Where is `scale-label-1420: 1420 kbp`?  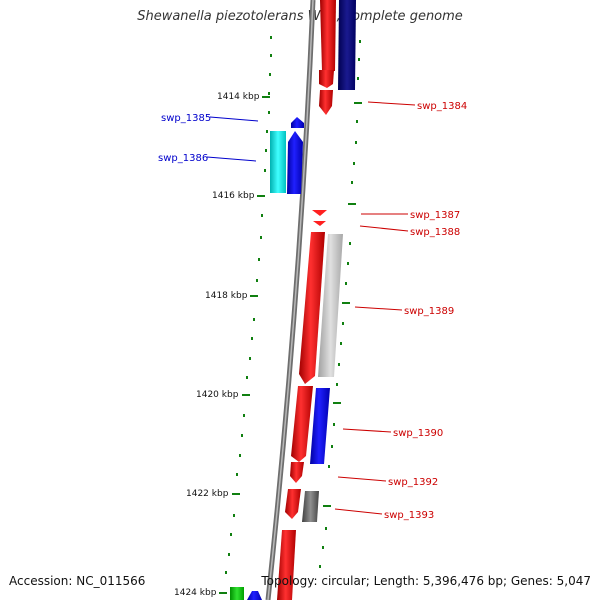 scale-label-1420: 1420 kbp is located at coordinates (217, 395).